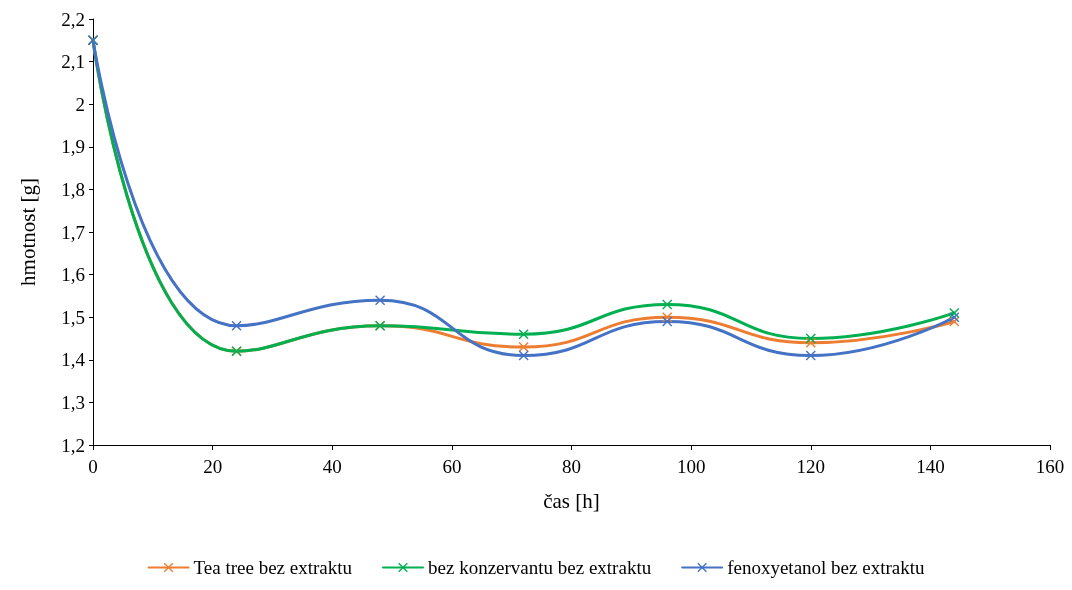  What do you see at coordinates (73, 62) in the screenshot?
I see `y-tick-label: 2,1` at bounding box center [73, 62].